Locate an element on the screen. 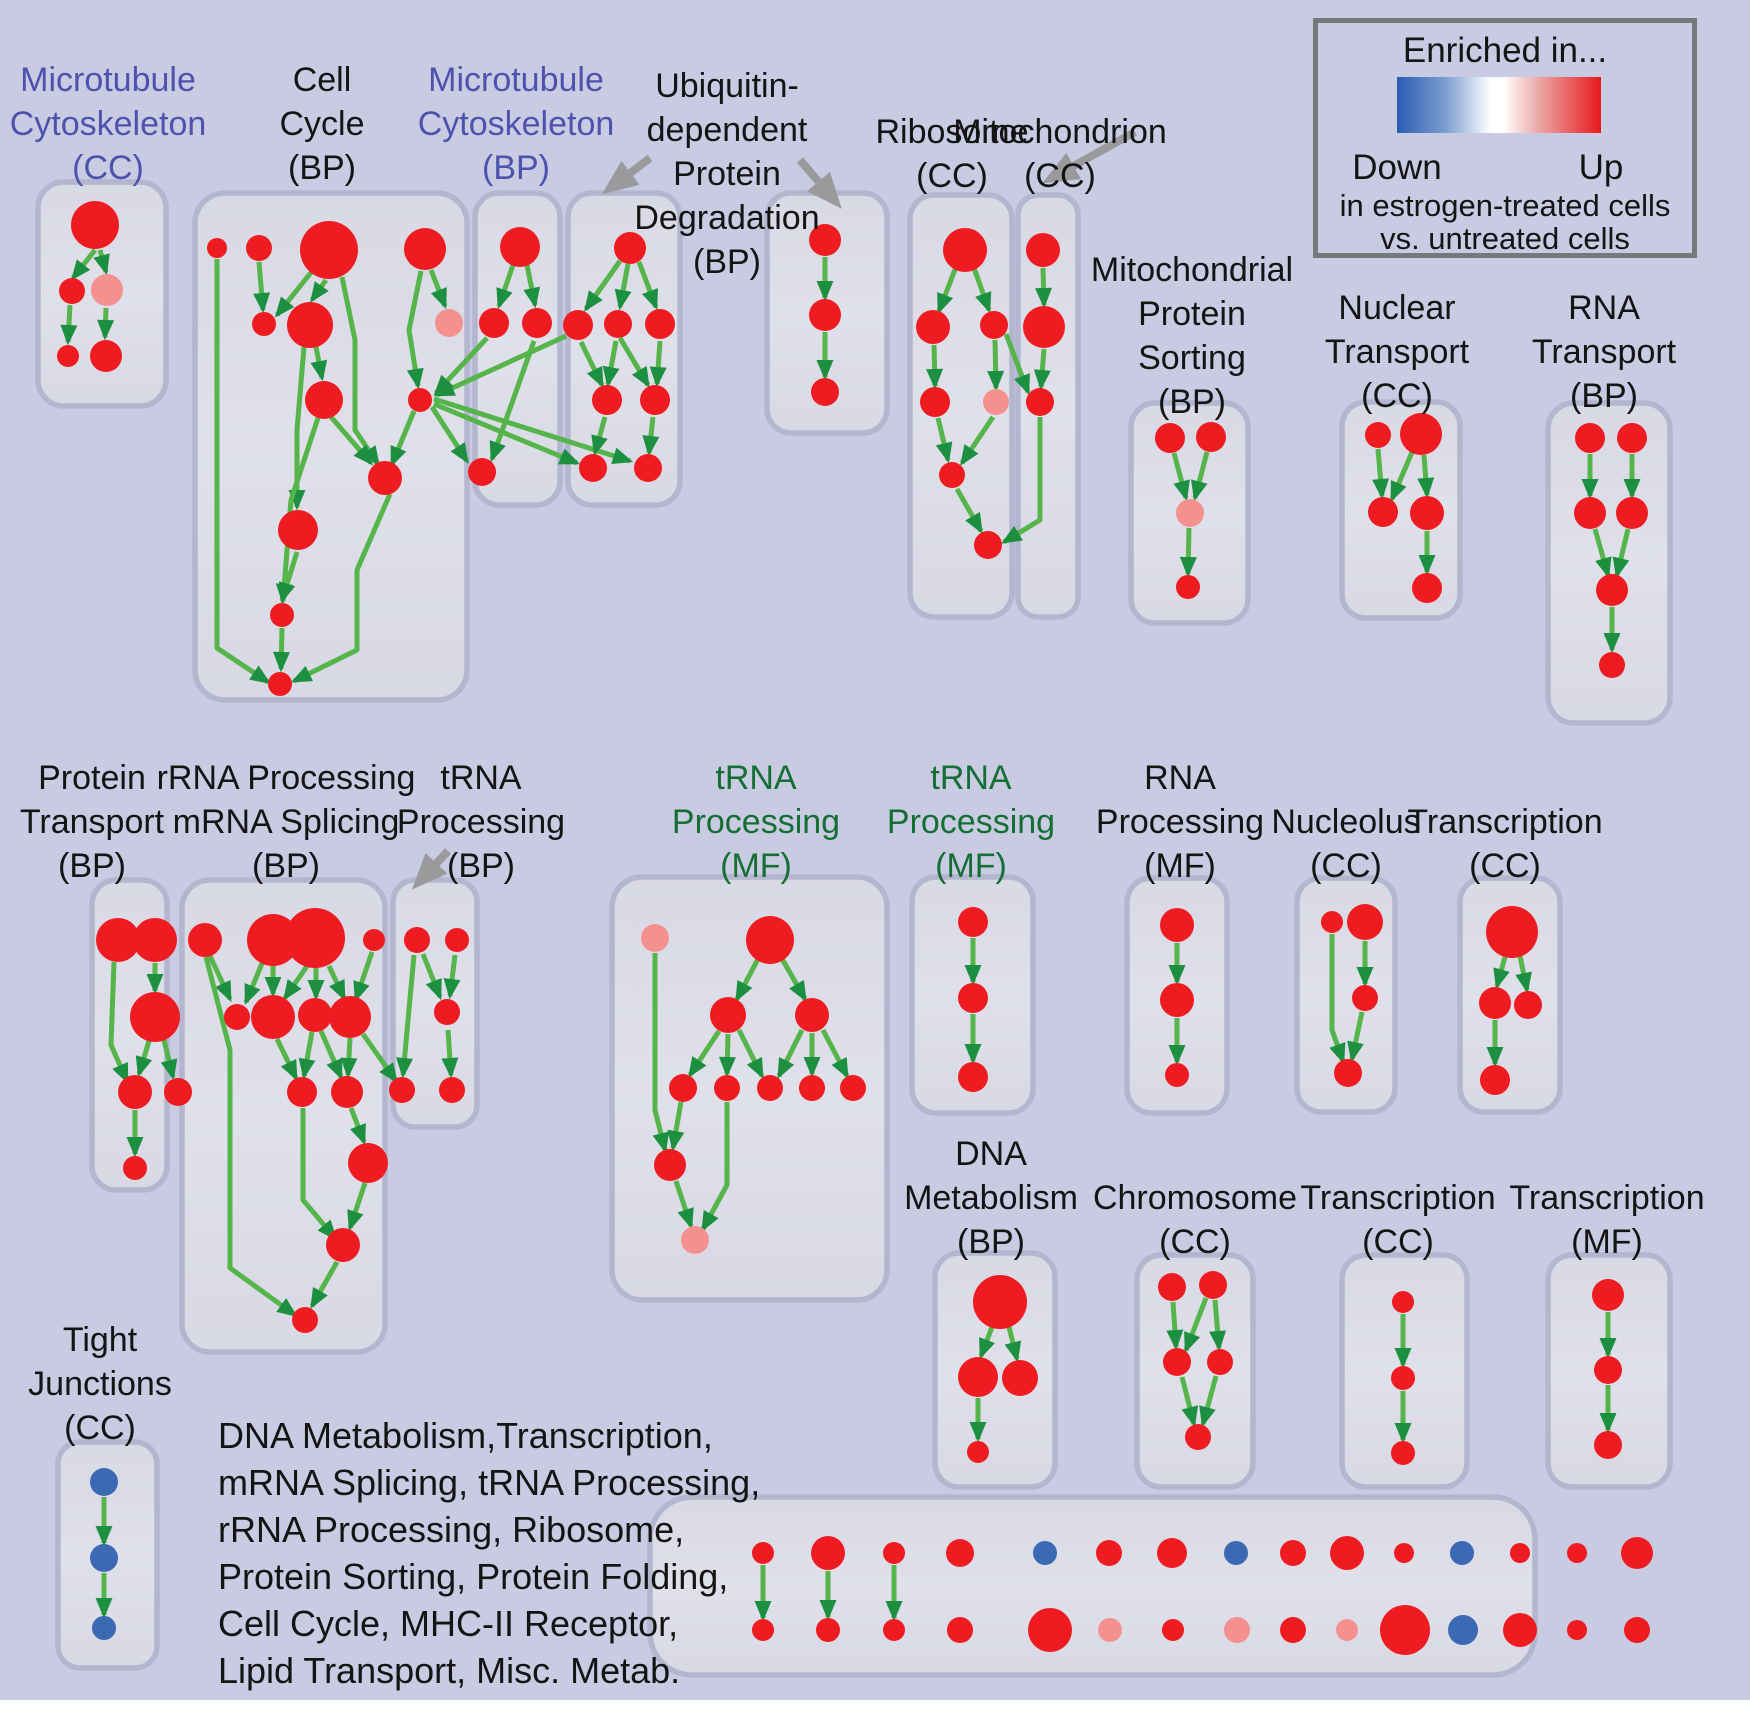  label-chromosome-cc: Chromosome (CC) is located at coordinates (1195, 1220).